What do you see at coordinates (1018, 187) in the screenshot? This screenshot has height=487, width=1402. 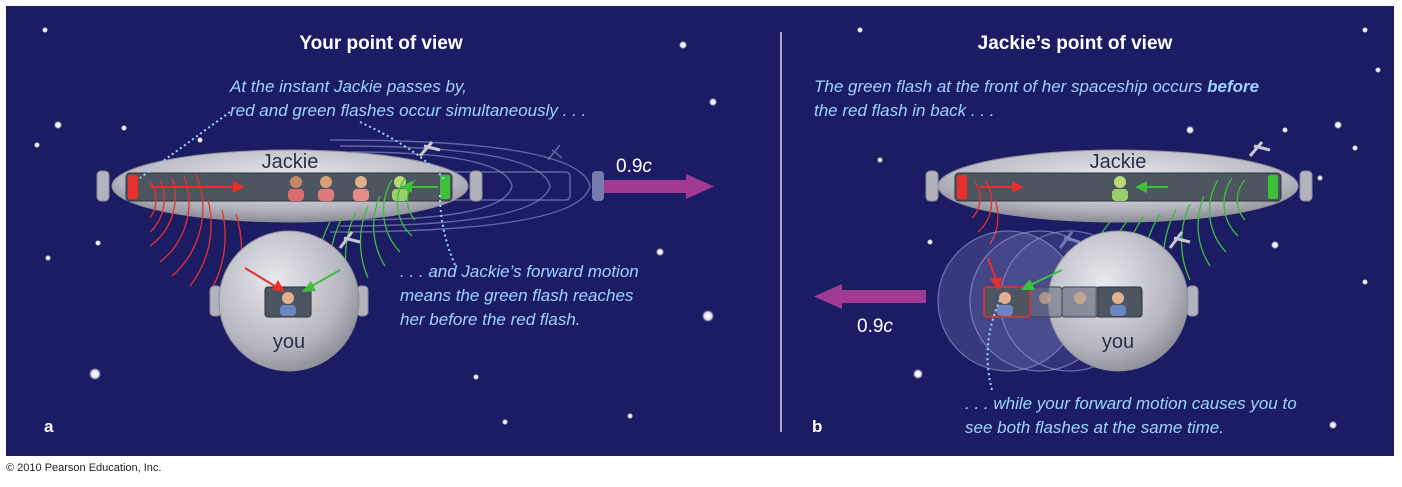 I see `red-flash-arrowhead-b` at bounding box center [1018, 187].